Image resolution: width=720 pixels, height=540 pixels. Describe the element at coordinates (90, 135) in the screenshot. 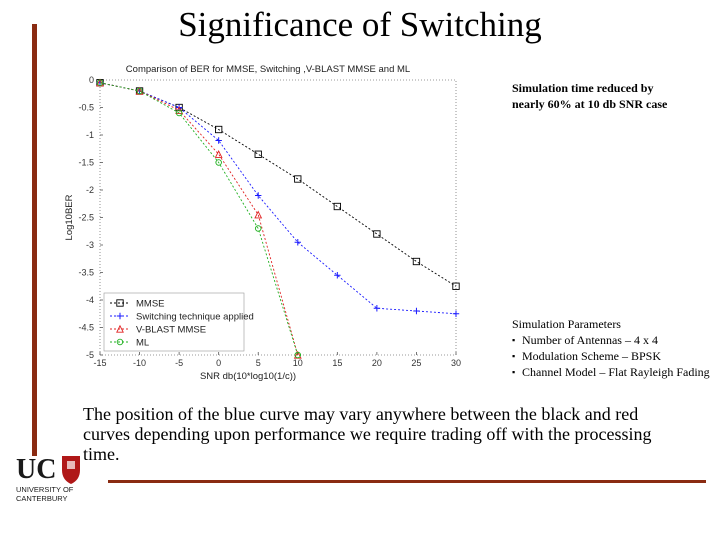

I see `y-tick-label: -1` at that location.